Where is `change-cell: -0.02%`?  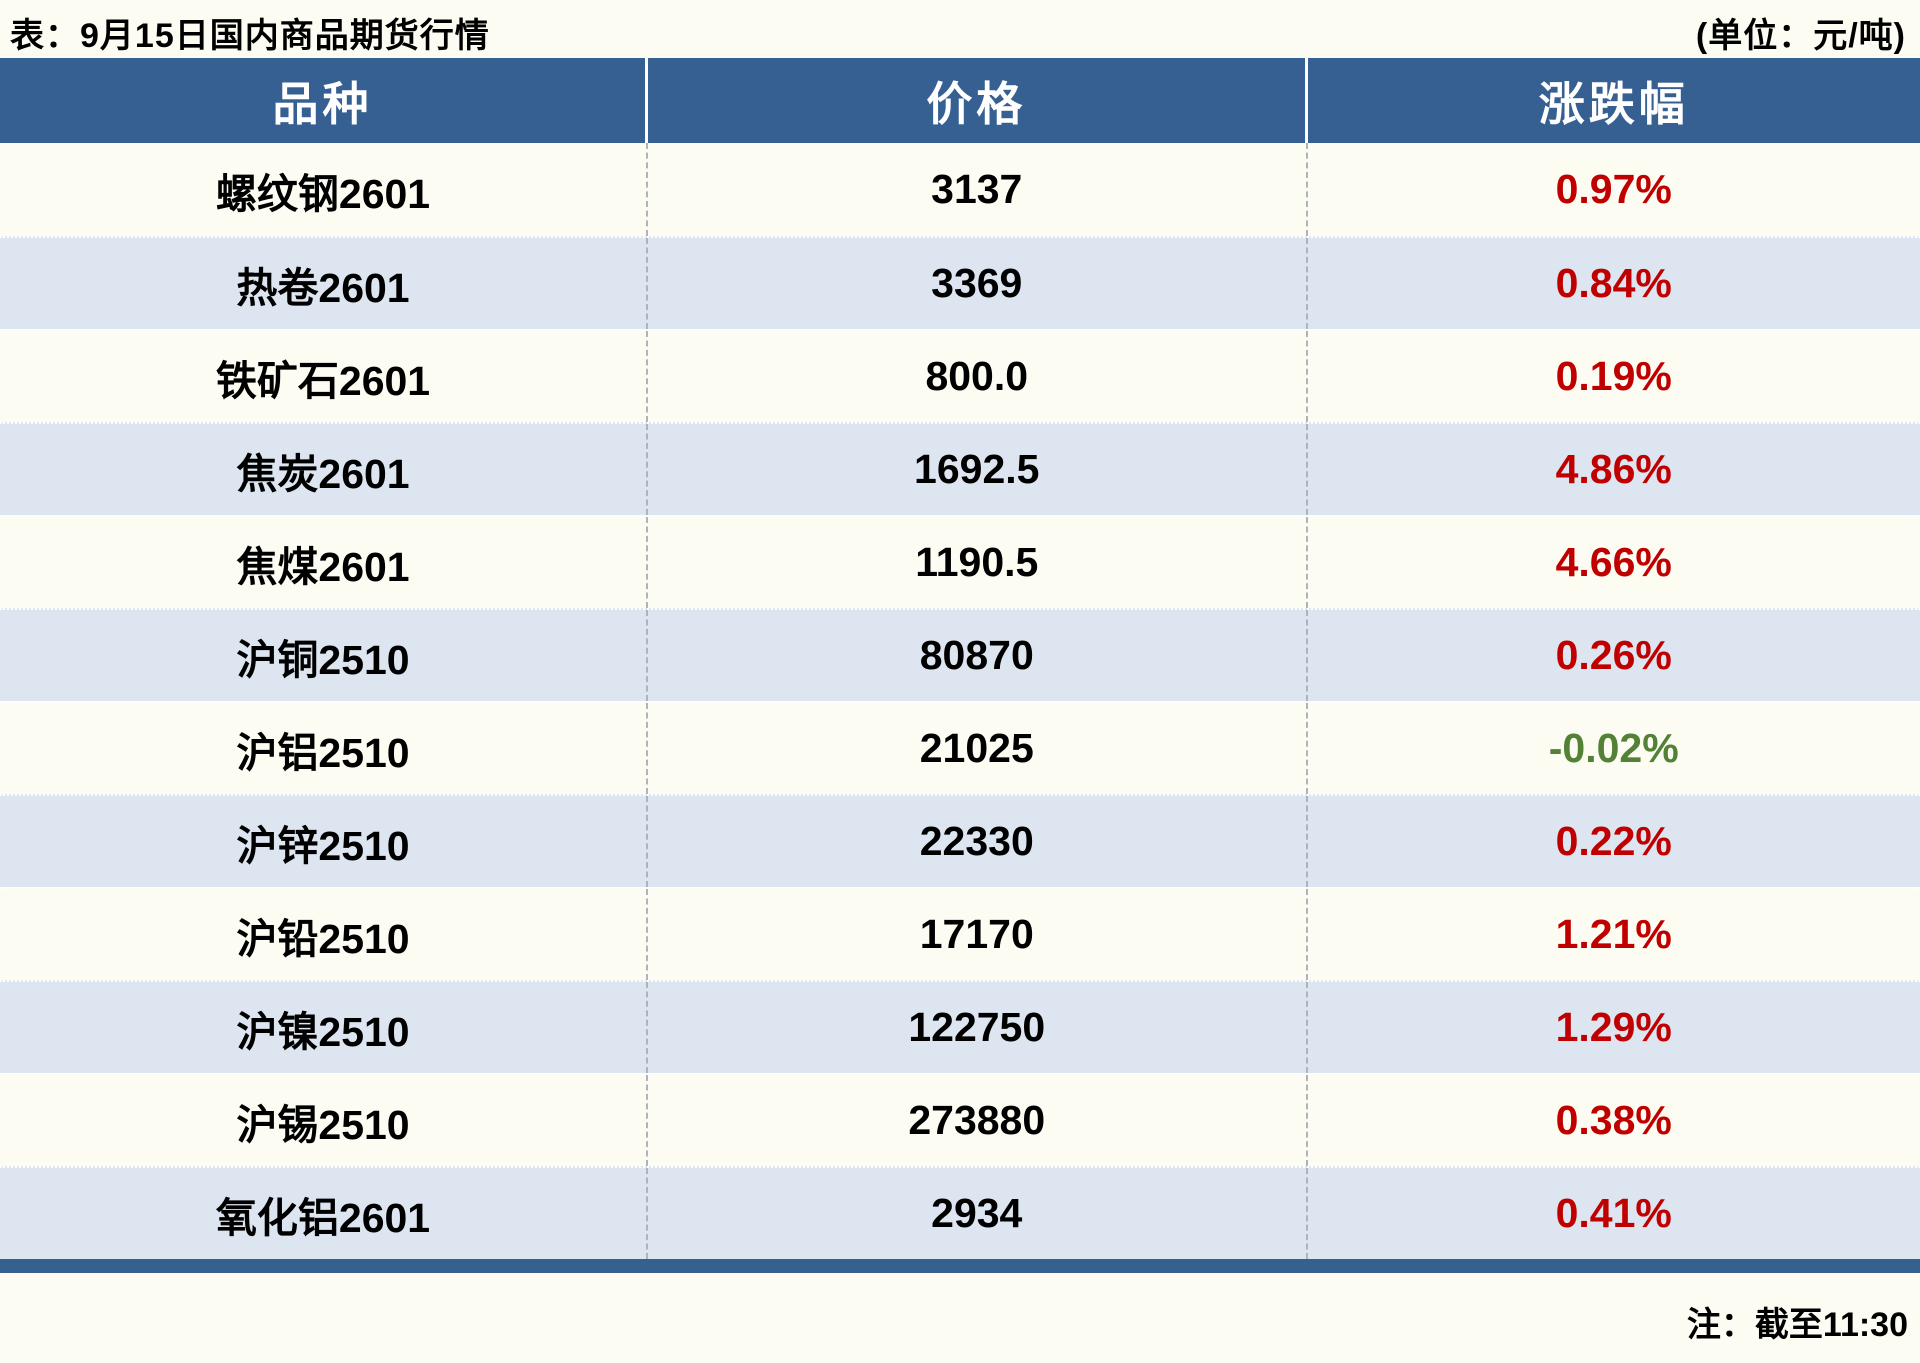 change-cell: -0.02% is located at coordinates (1613, 748).